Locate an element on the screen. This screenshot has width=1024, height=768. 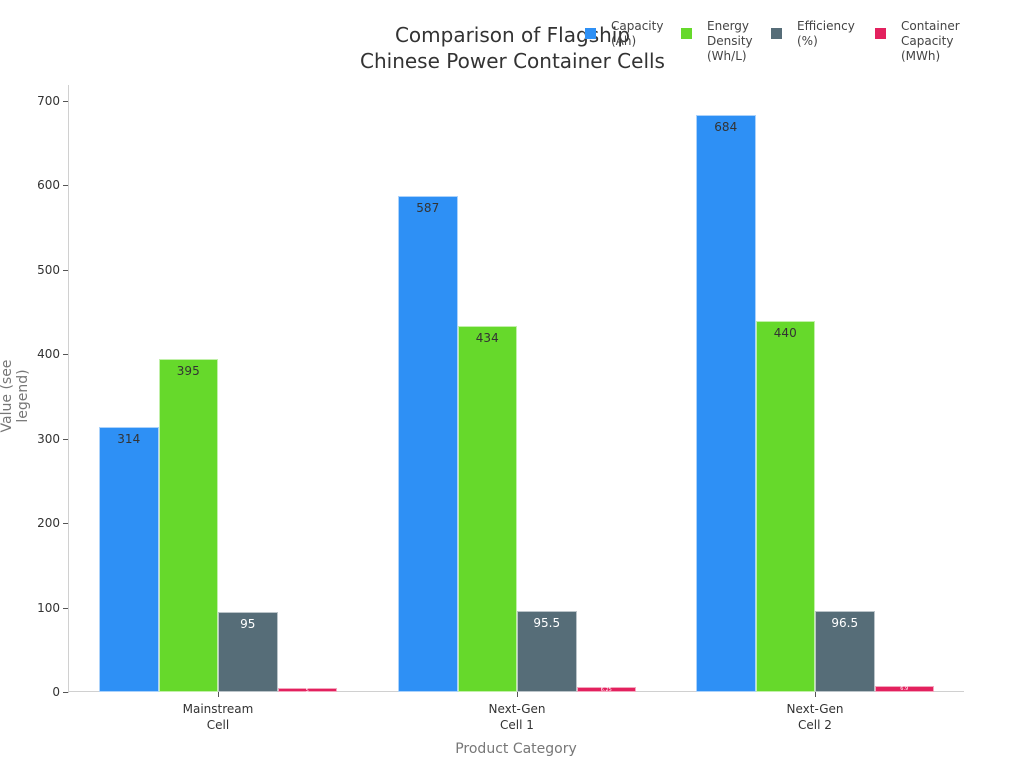
x-tick: Next-Gen Cell 2 is located at coordinates (815, 712).